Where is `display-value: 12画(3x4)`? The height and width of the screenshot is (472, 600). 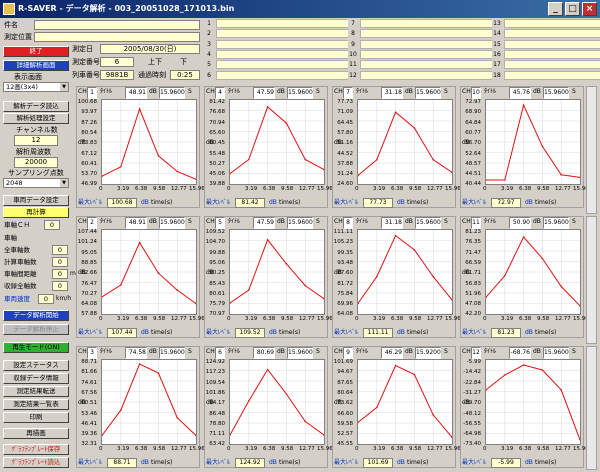 display-value: 12画(3x4) is located at coordinates (22, 87).